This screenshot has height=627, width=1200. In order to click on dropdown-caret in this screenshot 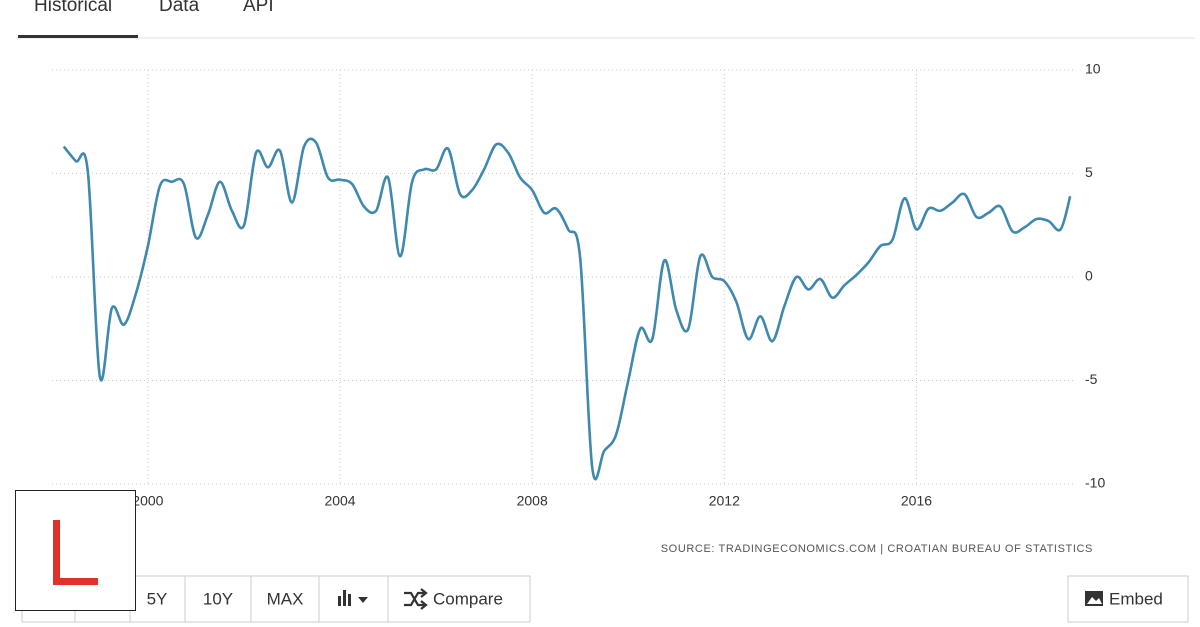, I will do `click(363, 600)`.